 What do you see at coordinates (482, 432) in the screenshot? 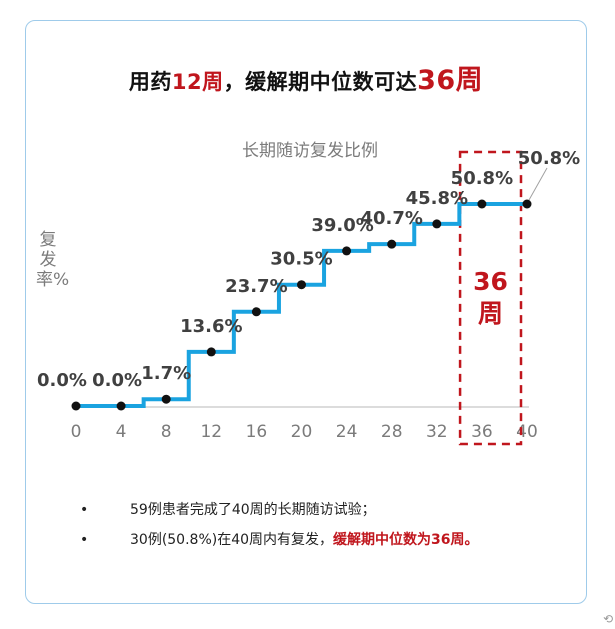
I see `x-tick-label: 36` at bounding box center [482, 432].